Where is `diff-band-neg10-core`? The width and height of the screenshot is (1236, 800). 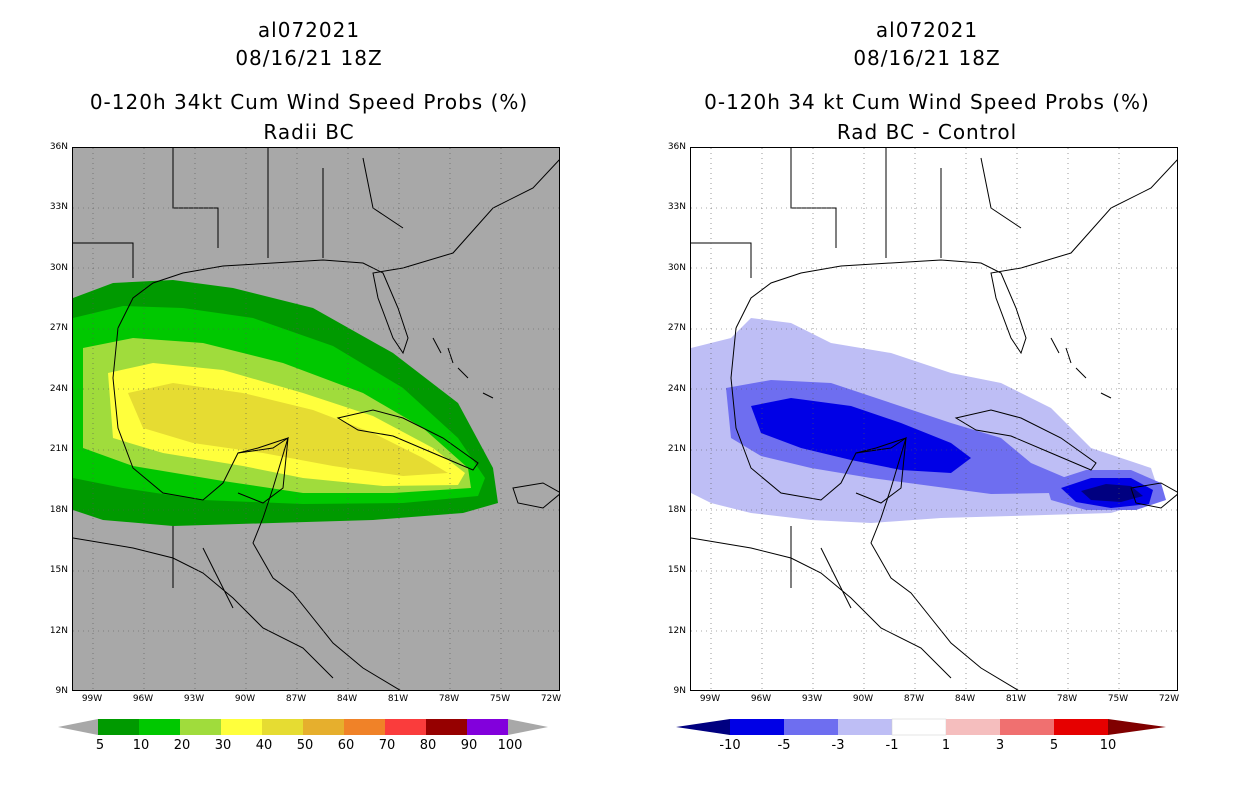 diff-band-neg10-core is located at coordinates (1112, 493).